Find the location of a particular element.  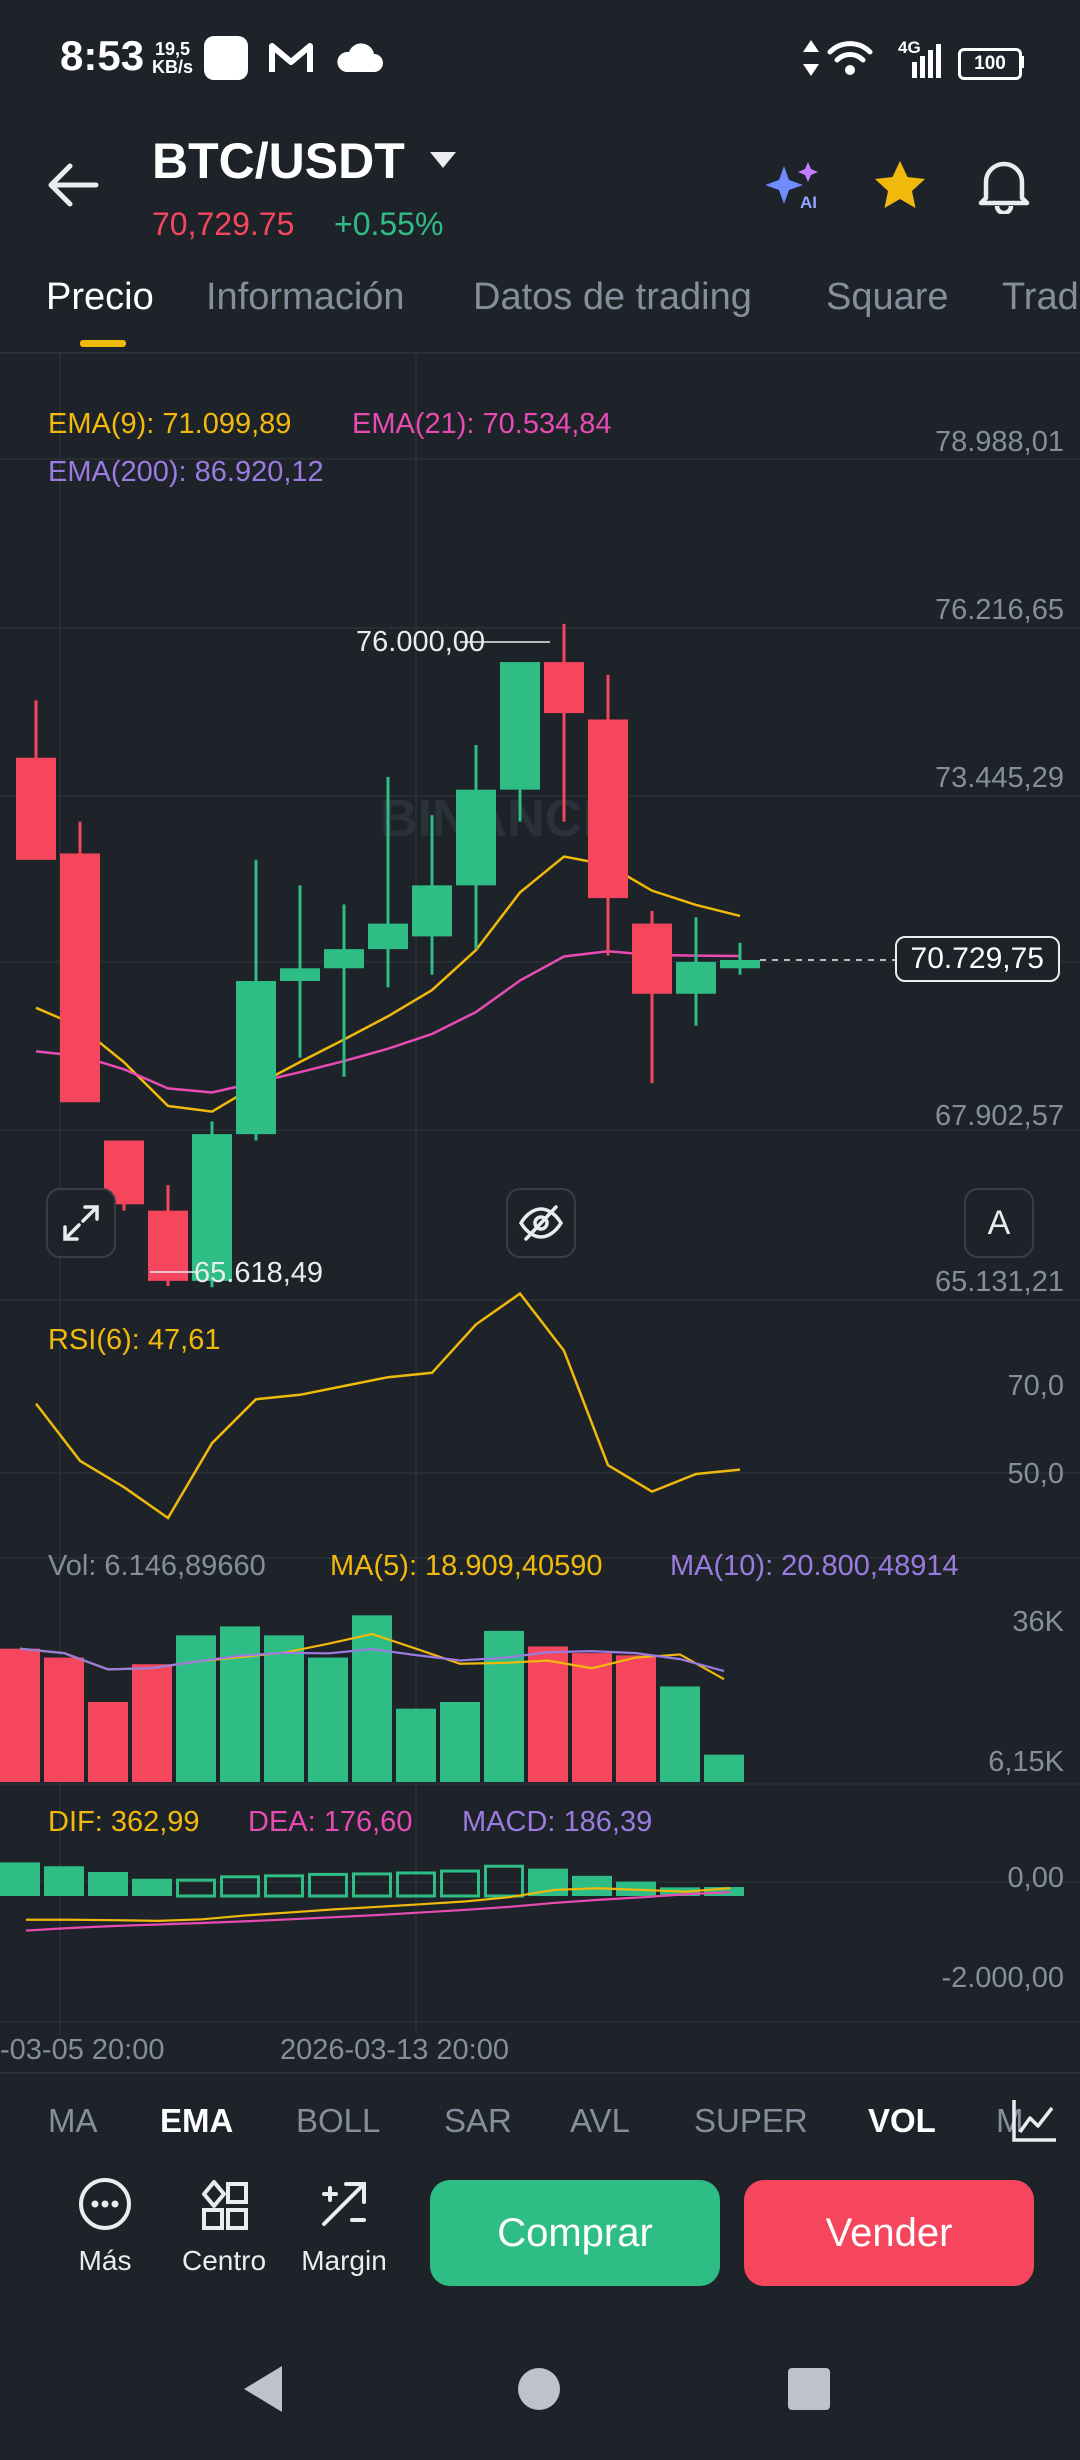

volume-ma10-line is located at coordinates (372, 1660).